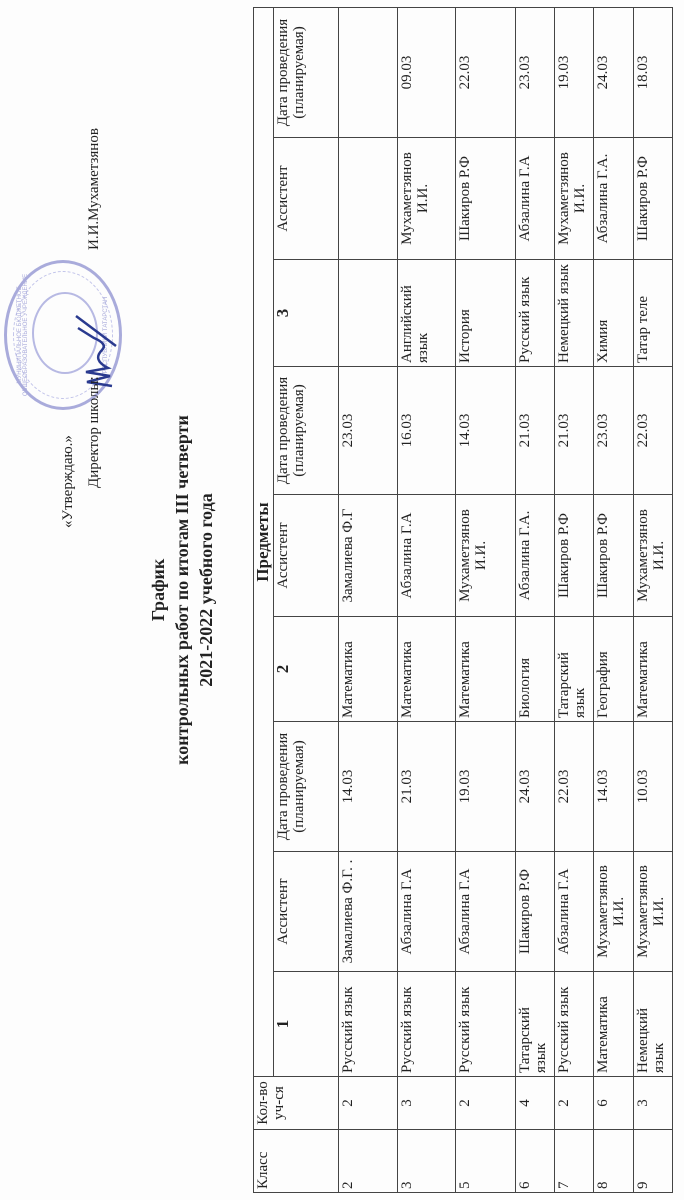  I want to click on header-subjects: Предметы, so click(263, 542).